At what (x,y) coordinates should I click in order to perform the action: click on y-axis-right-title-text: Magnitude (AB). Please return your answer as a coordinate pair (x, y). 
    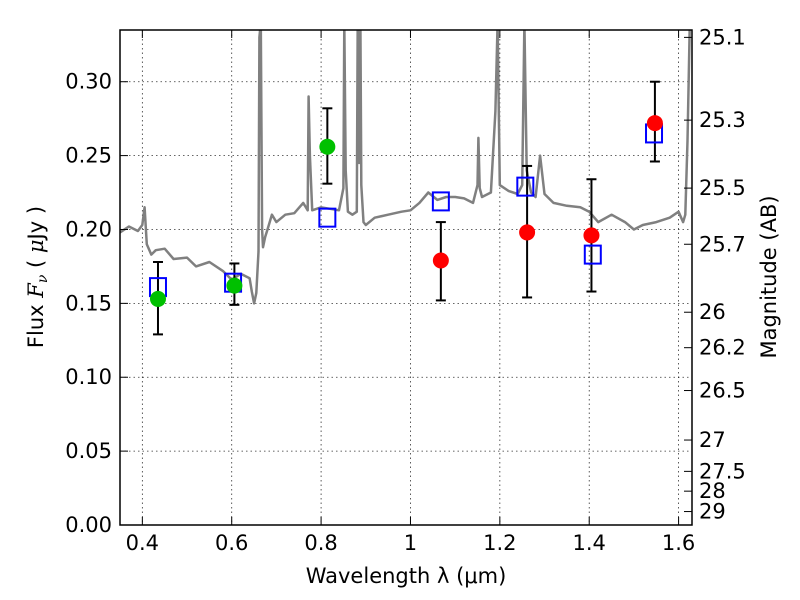
    Looking at the image, I should click on (769, 276).